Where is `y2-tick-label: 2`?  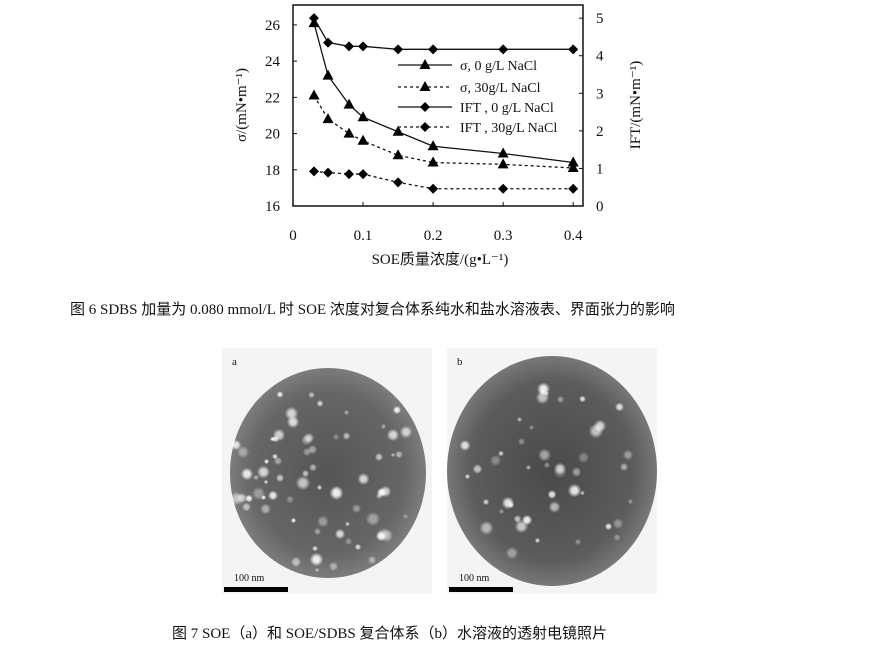 y2-tick-label: 2 is located at coordinates (600, 132).